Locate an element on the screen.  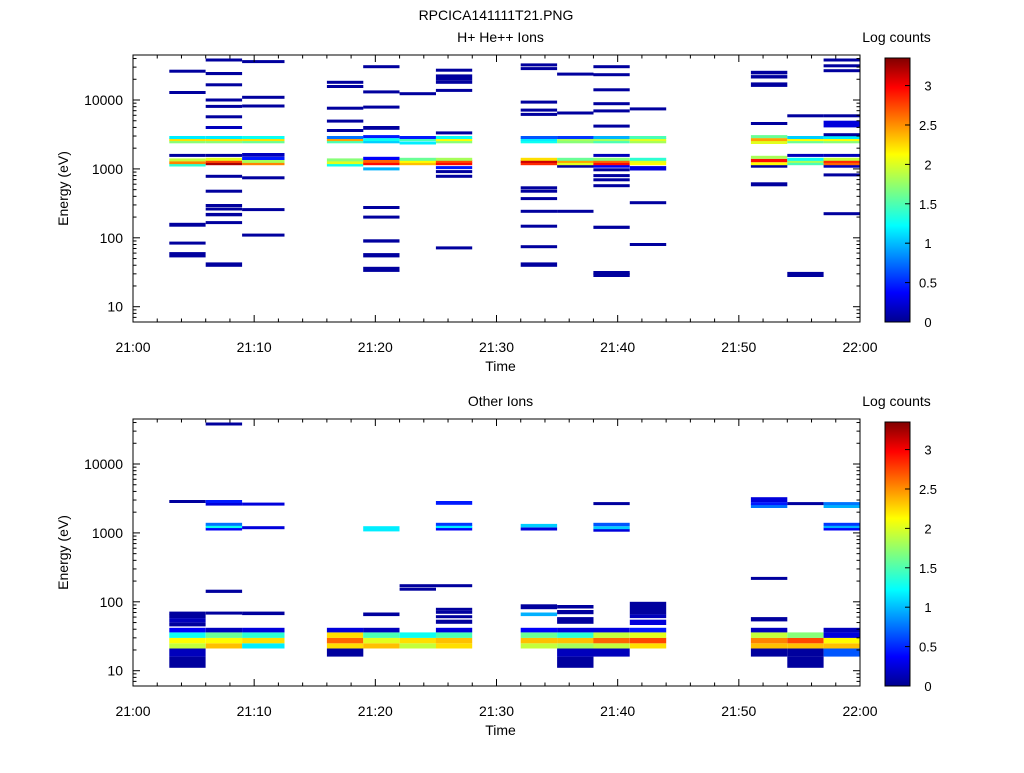
y-axis-label: Energy (eV) is located at coordinates (63, 188).